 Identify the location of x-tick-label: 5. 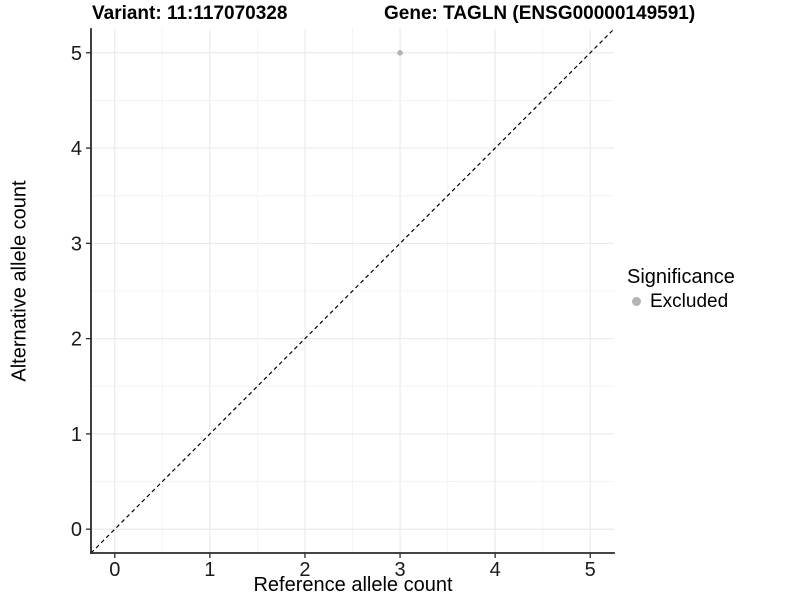
(590, 570).